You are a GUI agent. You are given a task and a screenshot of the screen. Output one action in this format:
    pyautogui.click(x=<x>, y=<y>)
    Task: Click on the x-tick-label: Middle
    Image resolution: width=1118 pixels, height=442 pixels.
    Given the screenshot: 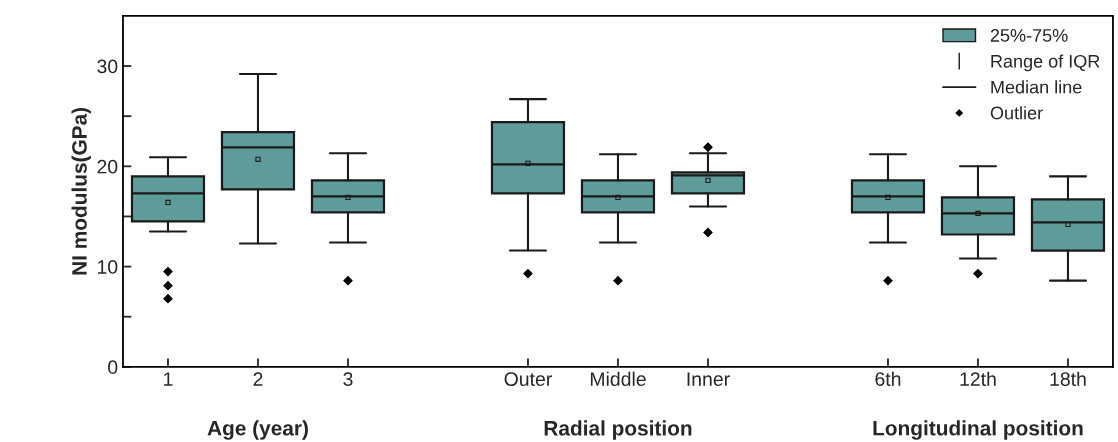 What is the action you would take?
    pyautogui.click(x=618, y=378)
    